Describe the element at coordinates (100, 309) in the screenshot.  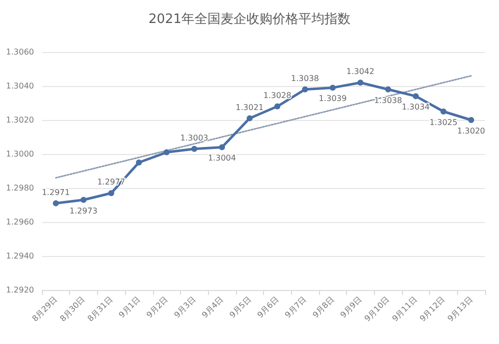
I see `x-tick-label: 8月31日` at that location.